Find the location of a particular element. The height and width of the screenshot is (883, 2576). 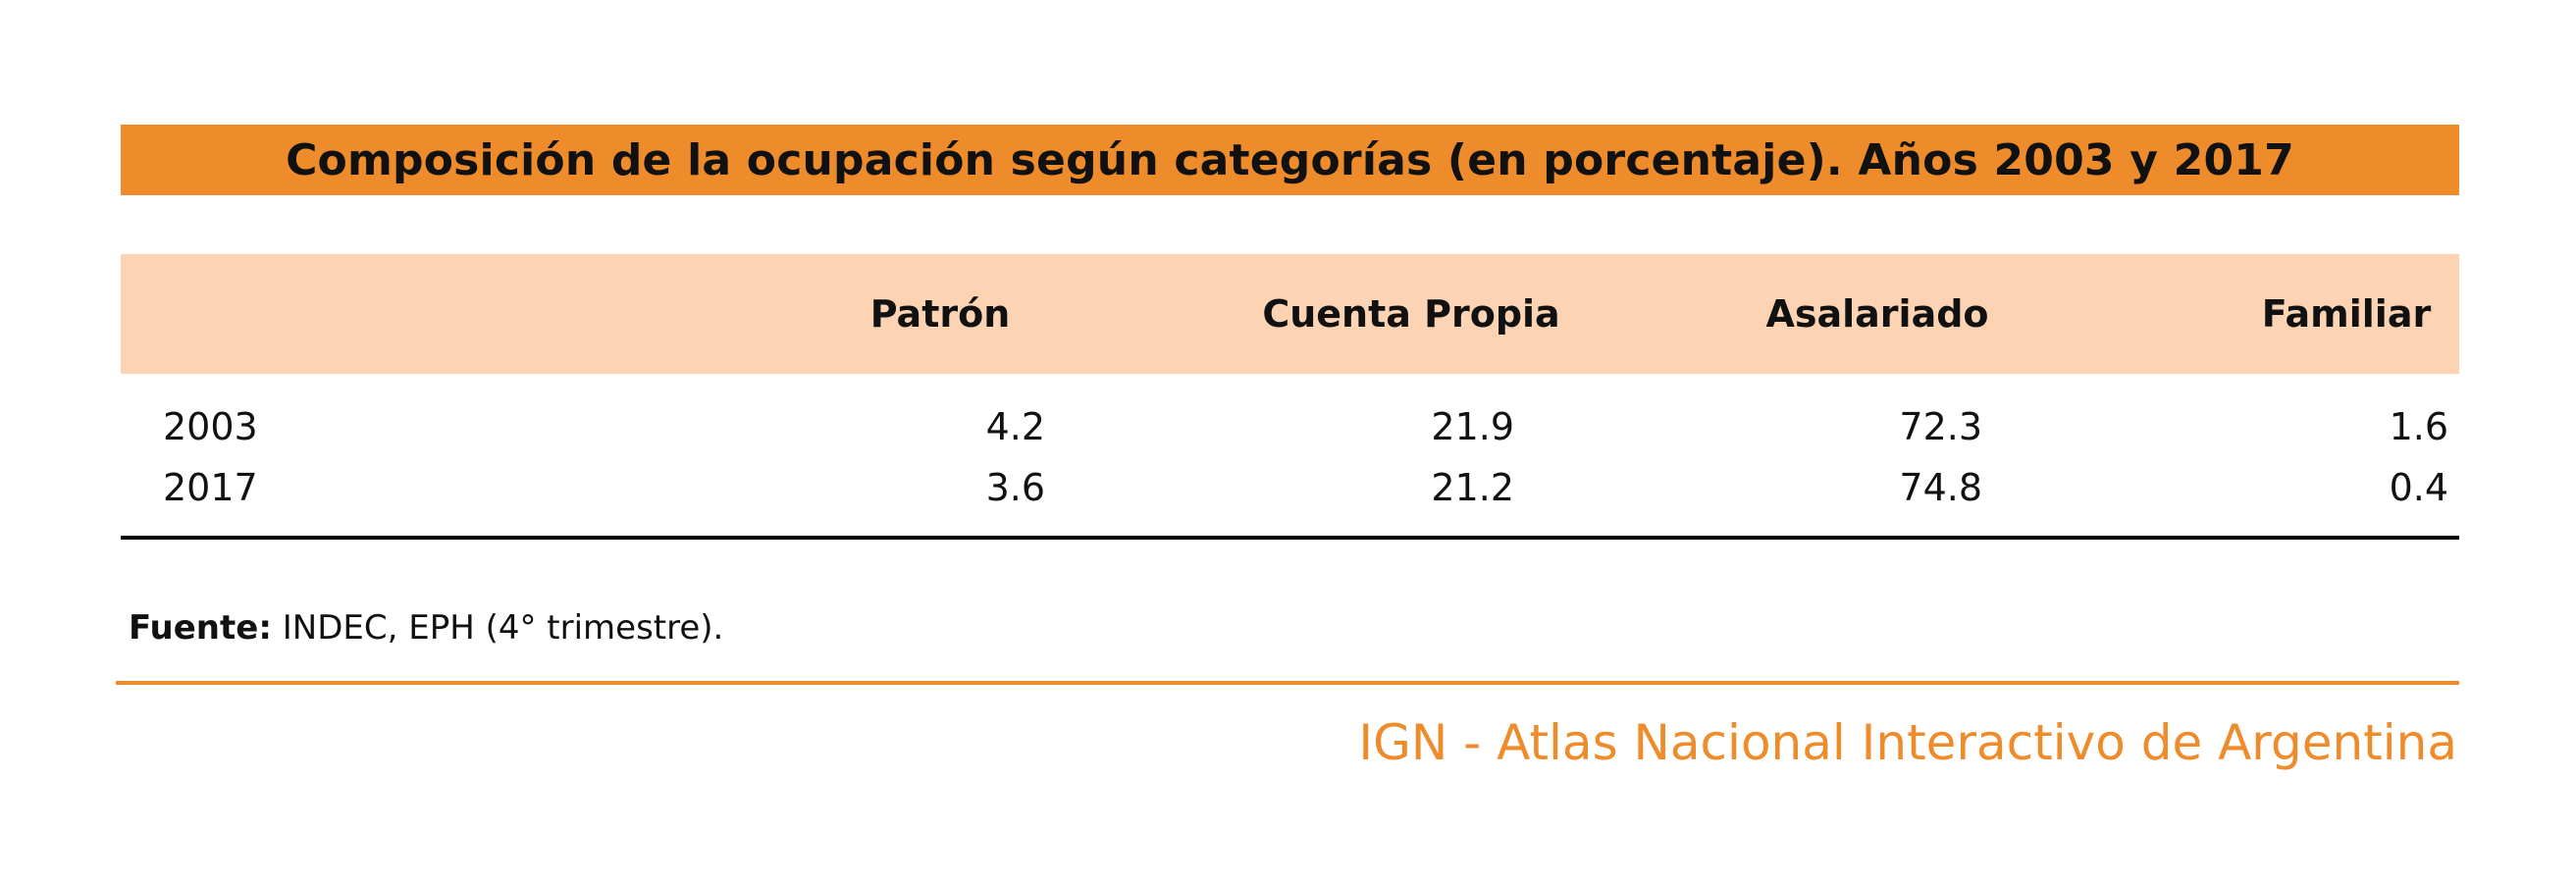

table-cell: 74.8 is located at coordinates (1940, 488).